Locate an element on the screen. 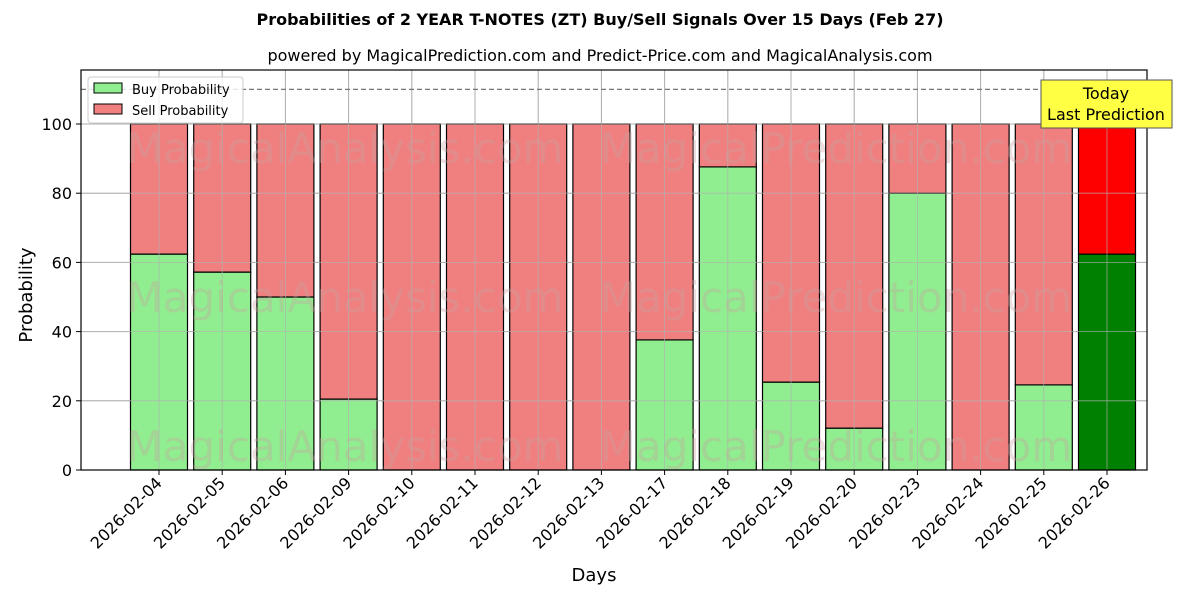 The width and height of the screenshot is (1200, 600). y-tick-label: 100 is located at coordinates (56, 124).